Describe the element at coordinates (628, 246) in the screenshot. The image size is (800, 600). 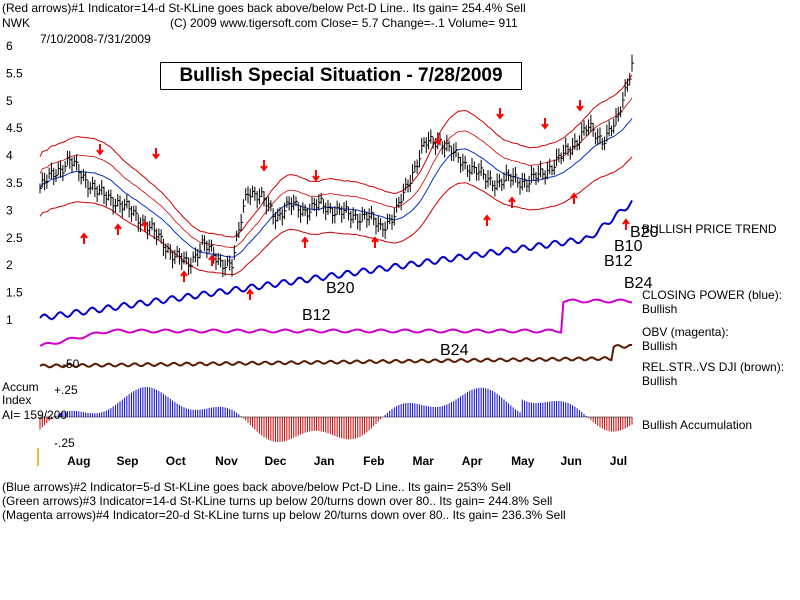
I see `annotation-b10: B10` at that location.